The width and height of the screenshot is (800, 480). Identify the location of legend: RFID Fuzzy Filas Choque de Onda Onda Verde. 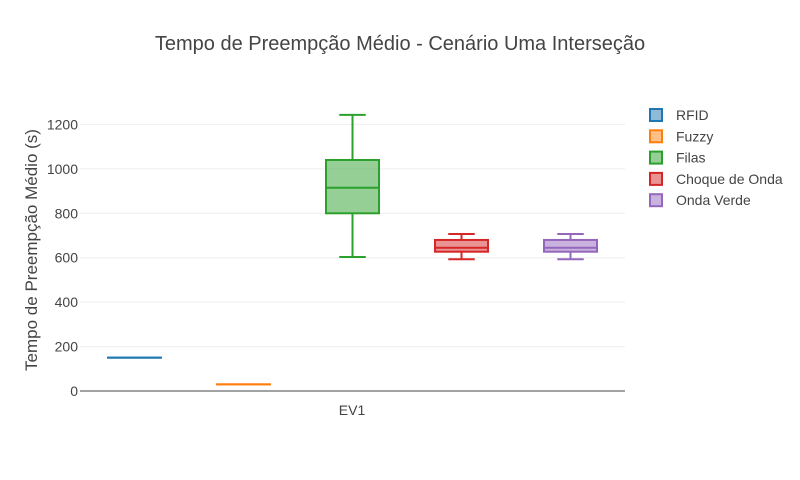
(716, 157).